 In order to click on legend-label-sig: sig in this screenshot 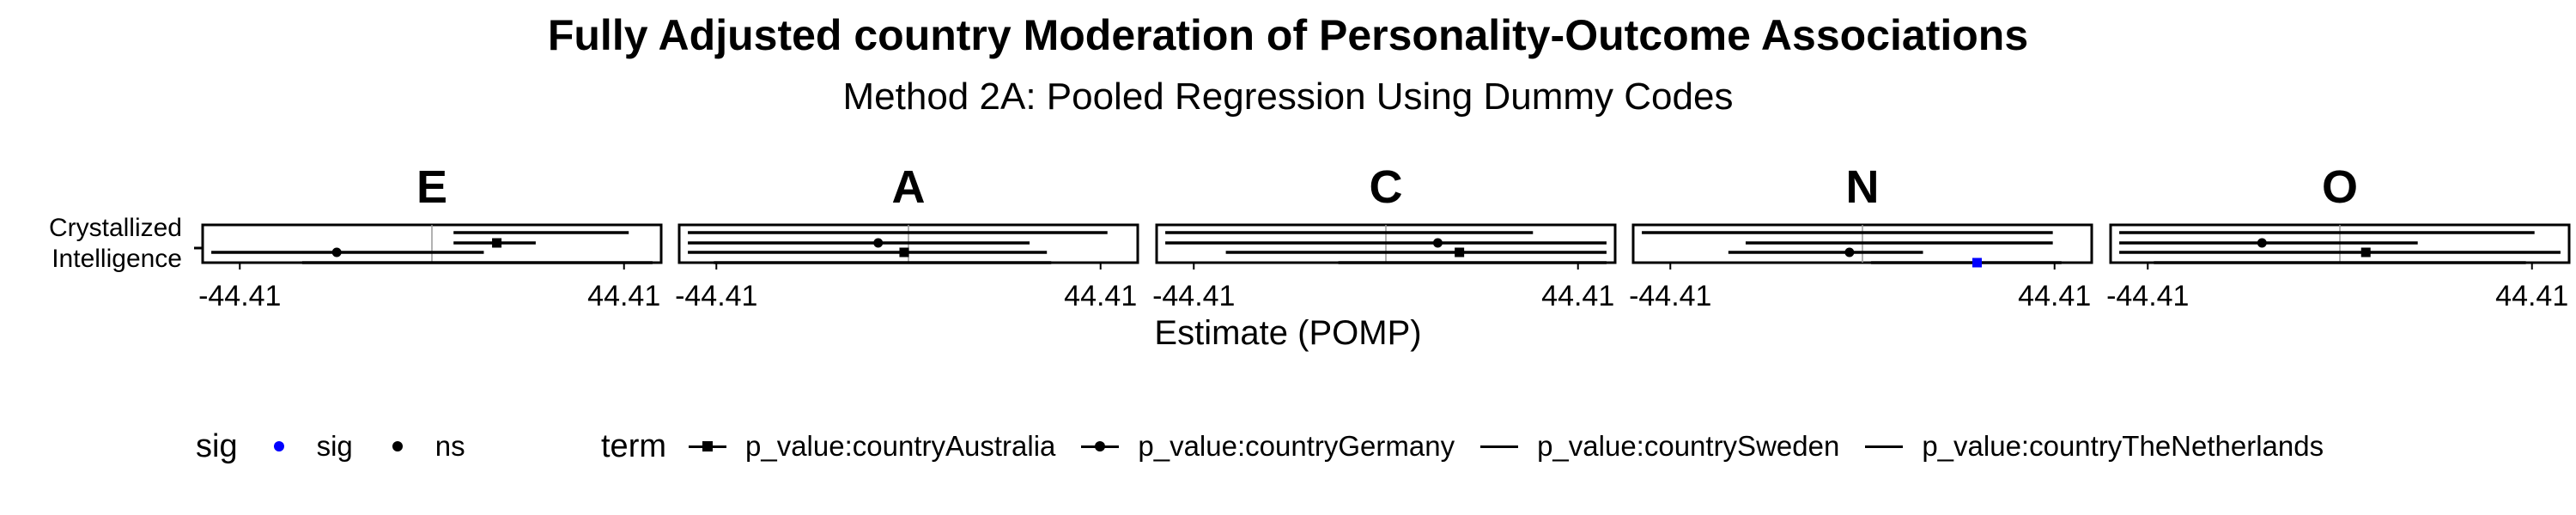, I will do `click(334, 446)`.